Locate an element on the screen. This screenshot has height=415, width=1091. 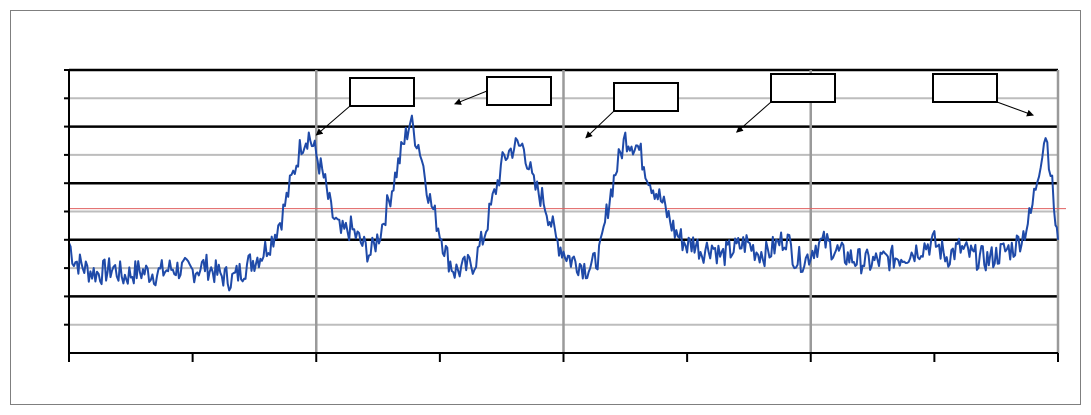
annotation-layer is located at coordinates (674, 106).